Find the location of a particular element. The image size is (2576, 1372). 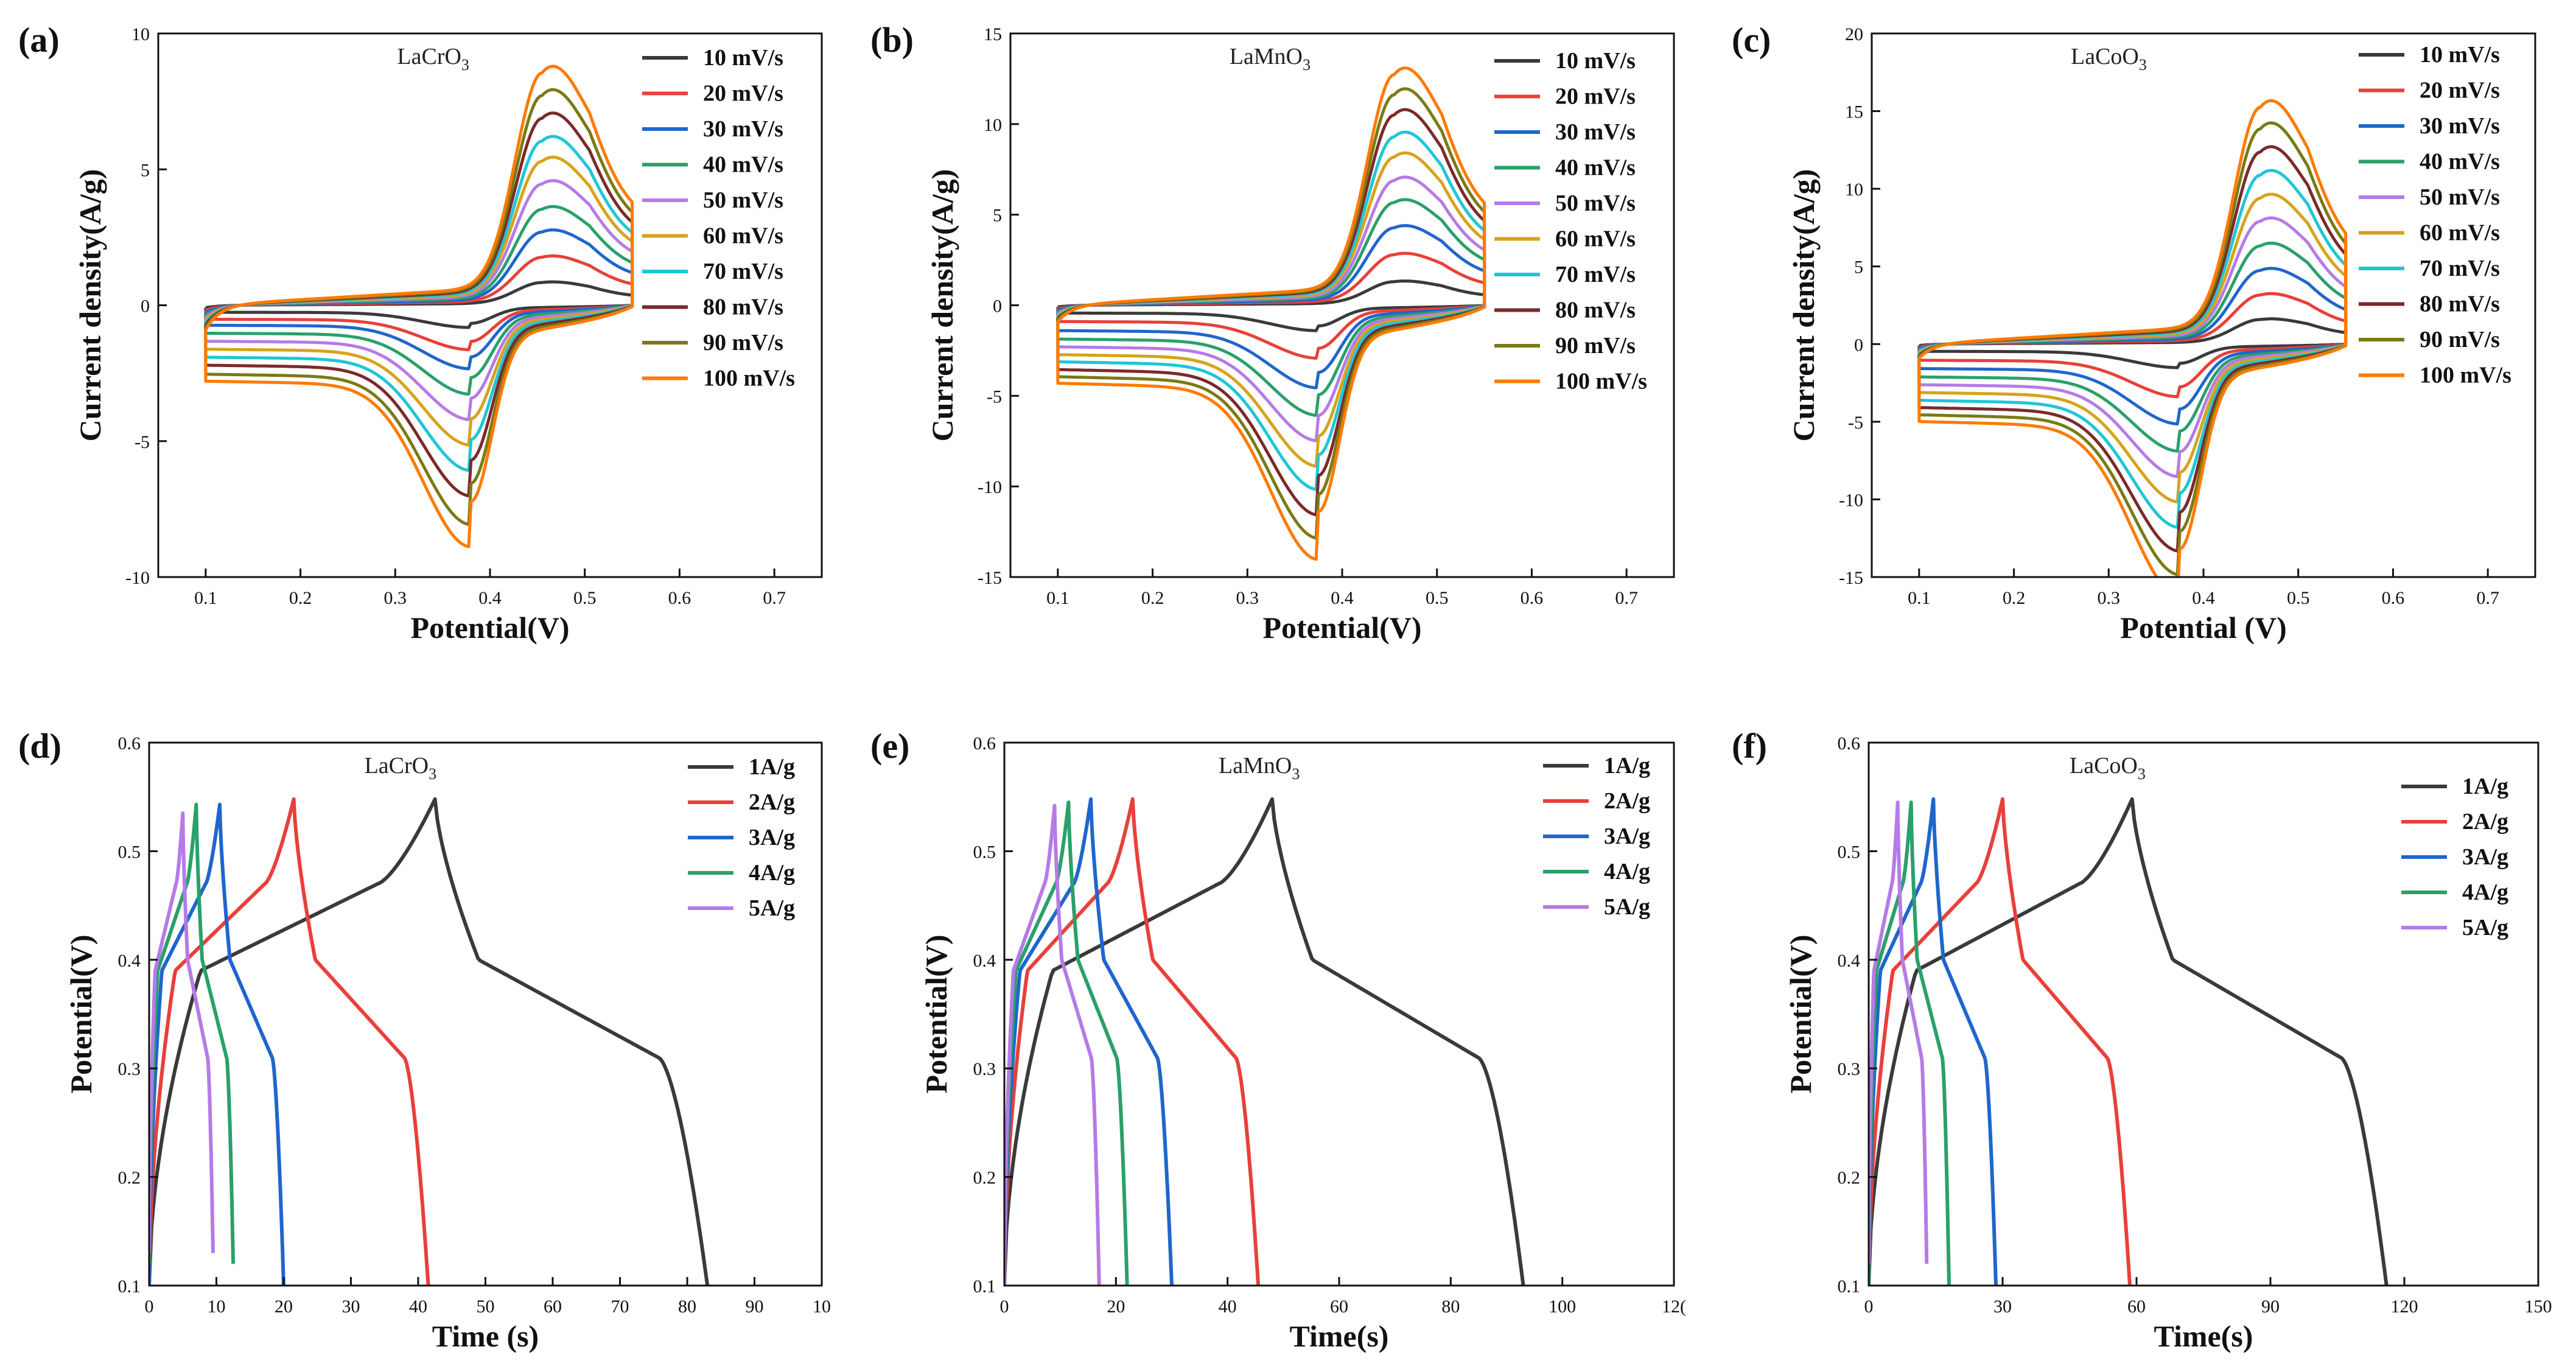

x-tick-label: 40 is located at coordinates (1228, 1307).